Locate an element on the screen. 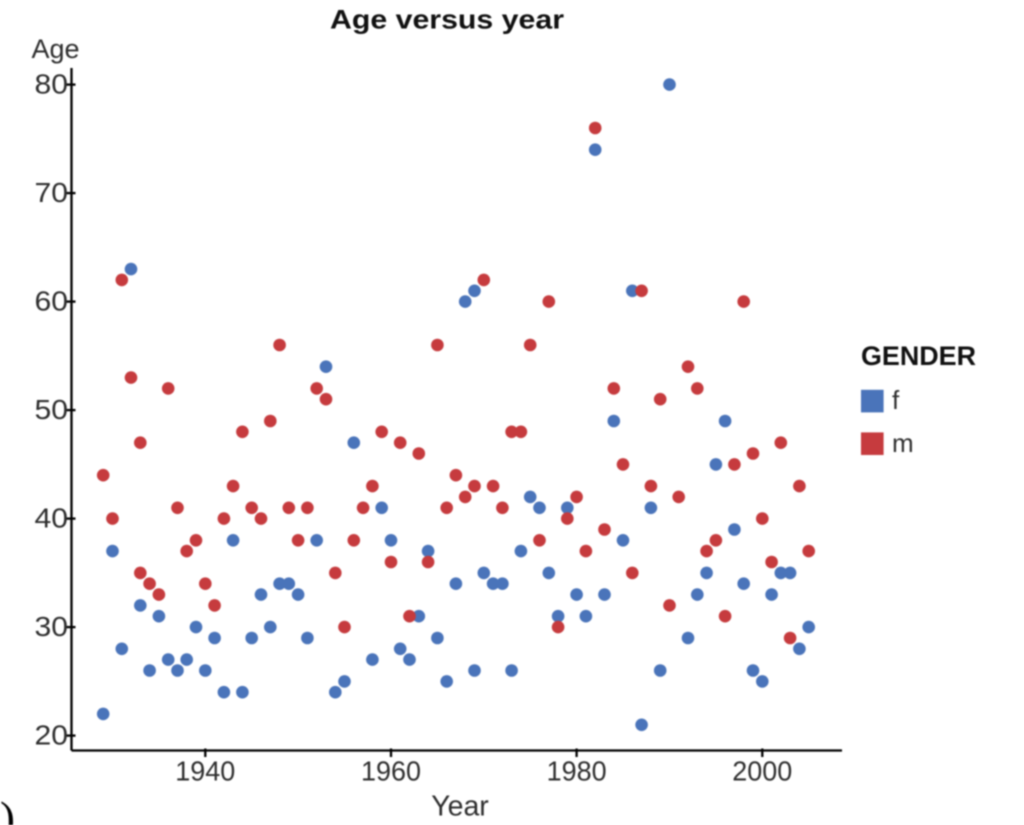 The height and width of the screenshot is (825, 1024). svg-text: Age is located at coordinates (56, 49).